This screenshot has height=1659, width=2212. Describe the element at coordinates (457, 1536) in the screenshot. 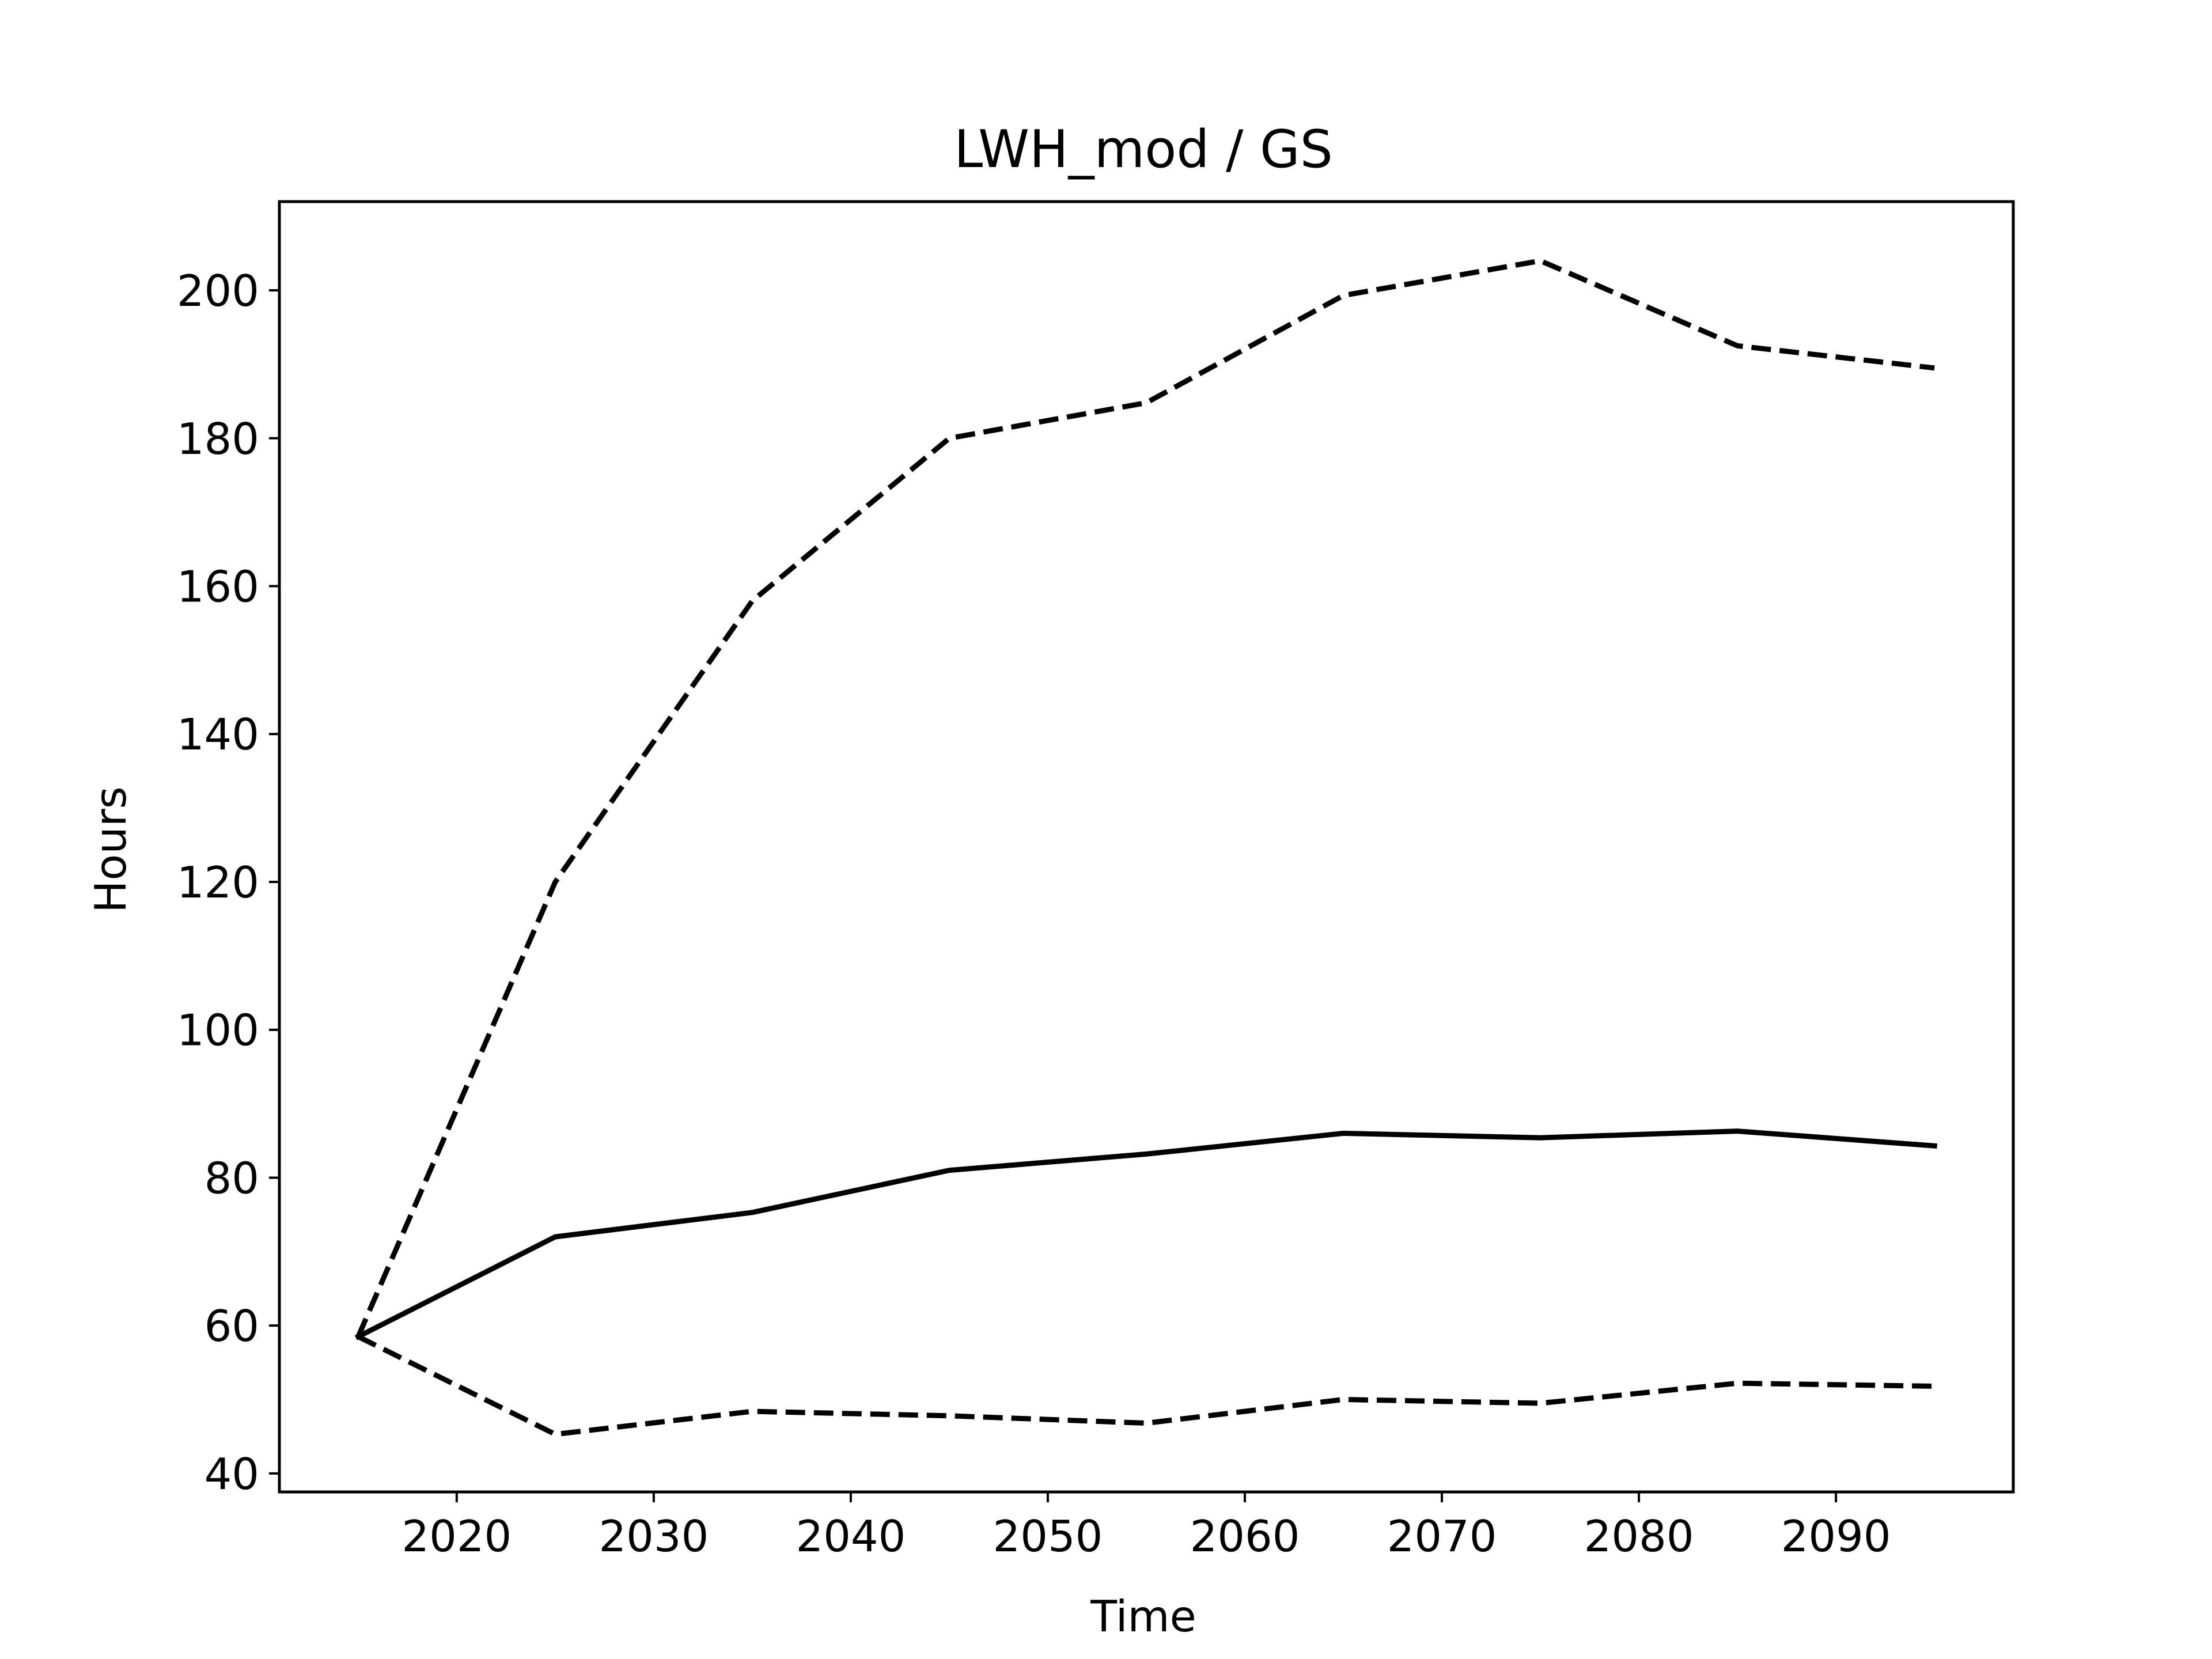

I see `x-tick-label: 2020` at that location.